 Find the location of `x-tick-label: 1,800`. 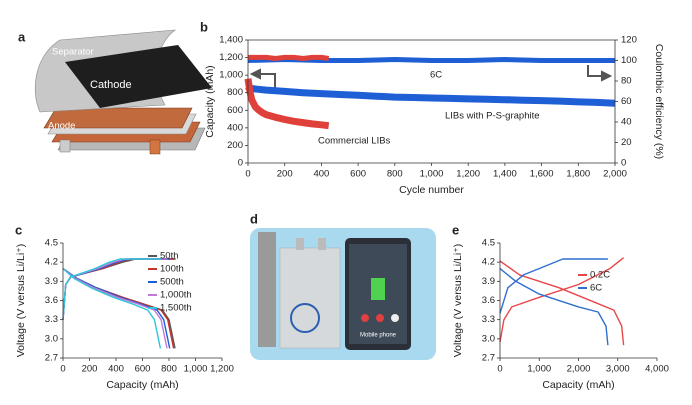

x-tick-label: 1,800 is located at coordinates (578, 174).